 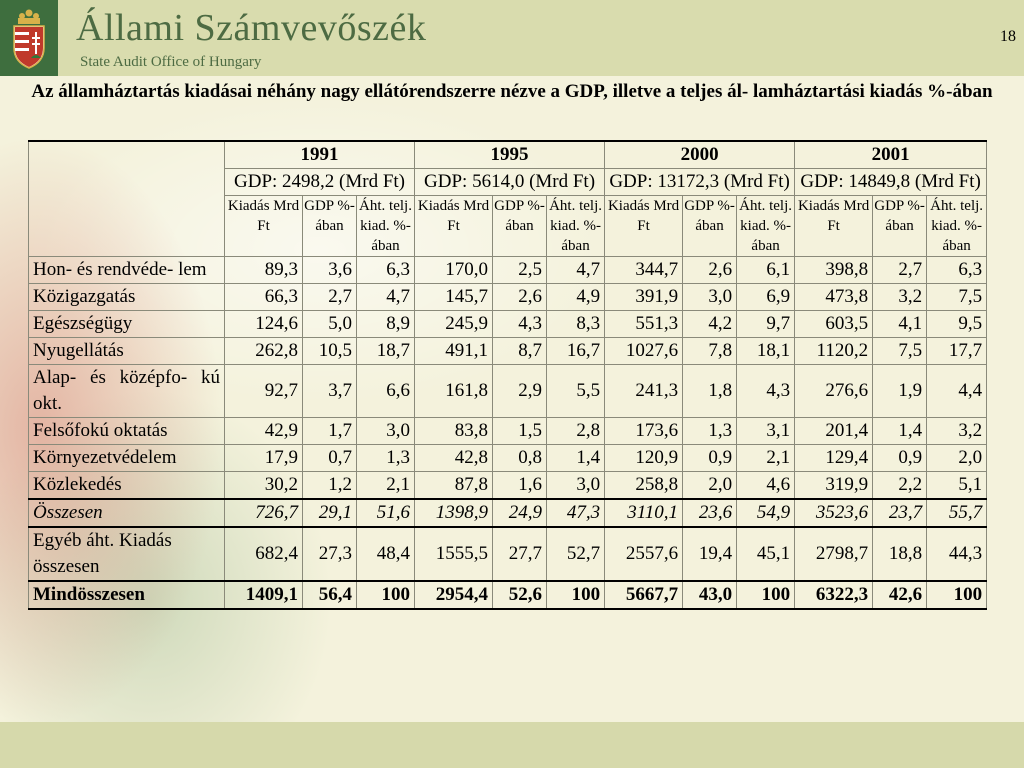 What do you see at coordinates (834, 554) in the screenshot?
I see `value-cell: 2798,7` at bounding box center [834, 554].